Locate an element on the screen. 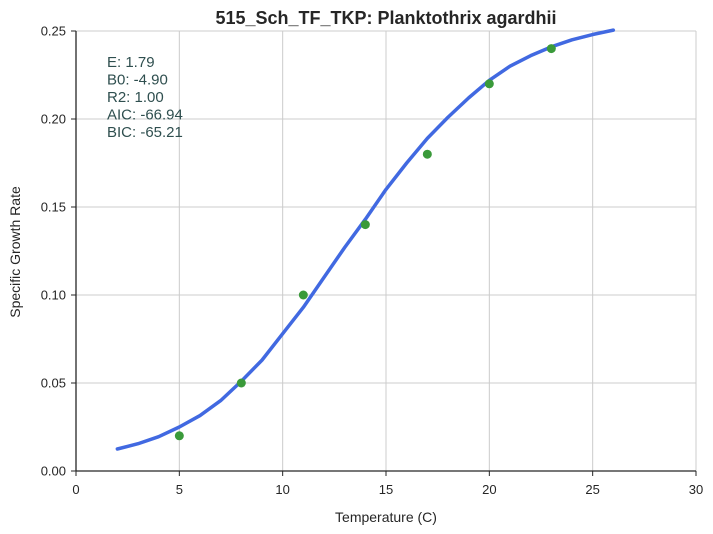 The image size is (713, 534). y-tick-label: 0.00 is located at coordinates (53, 471).